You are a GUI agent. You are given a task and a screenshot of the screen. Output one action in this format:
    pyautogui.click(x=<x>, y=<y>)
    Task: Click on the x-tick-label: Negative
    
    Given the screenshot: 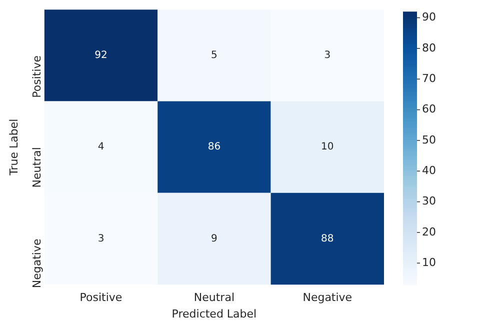 What is the action you would take?
    pyautogui.click(x=327, y=297)
    